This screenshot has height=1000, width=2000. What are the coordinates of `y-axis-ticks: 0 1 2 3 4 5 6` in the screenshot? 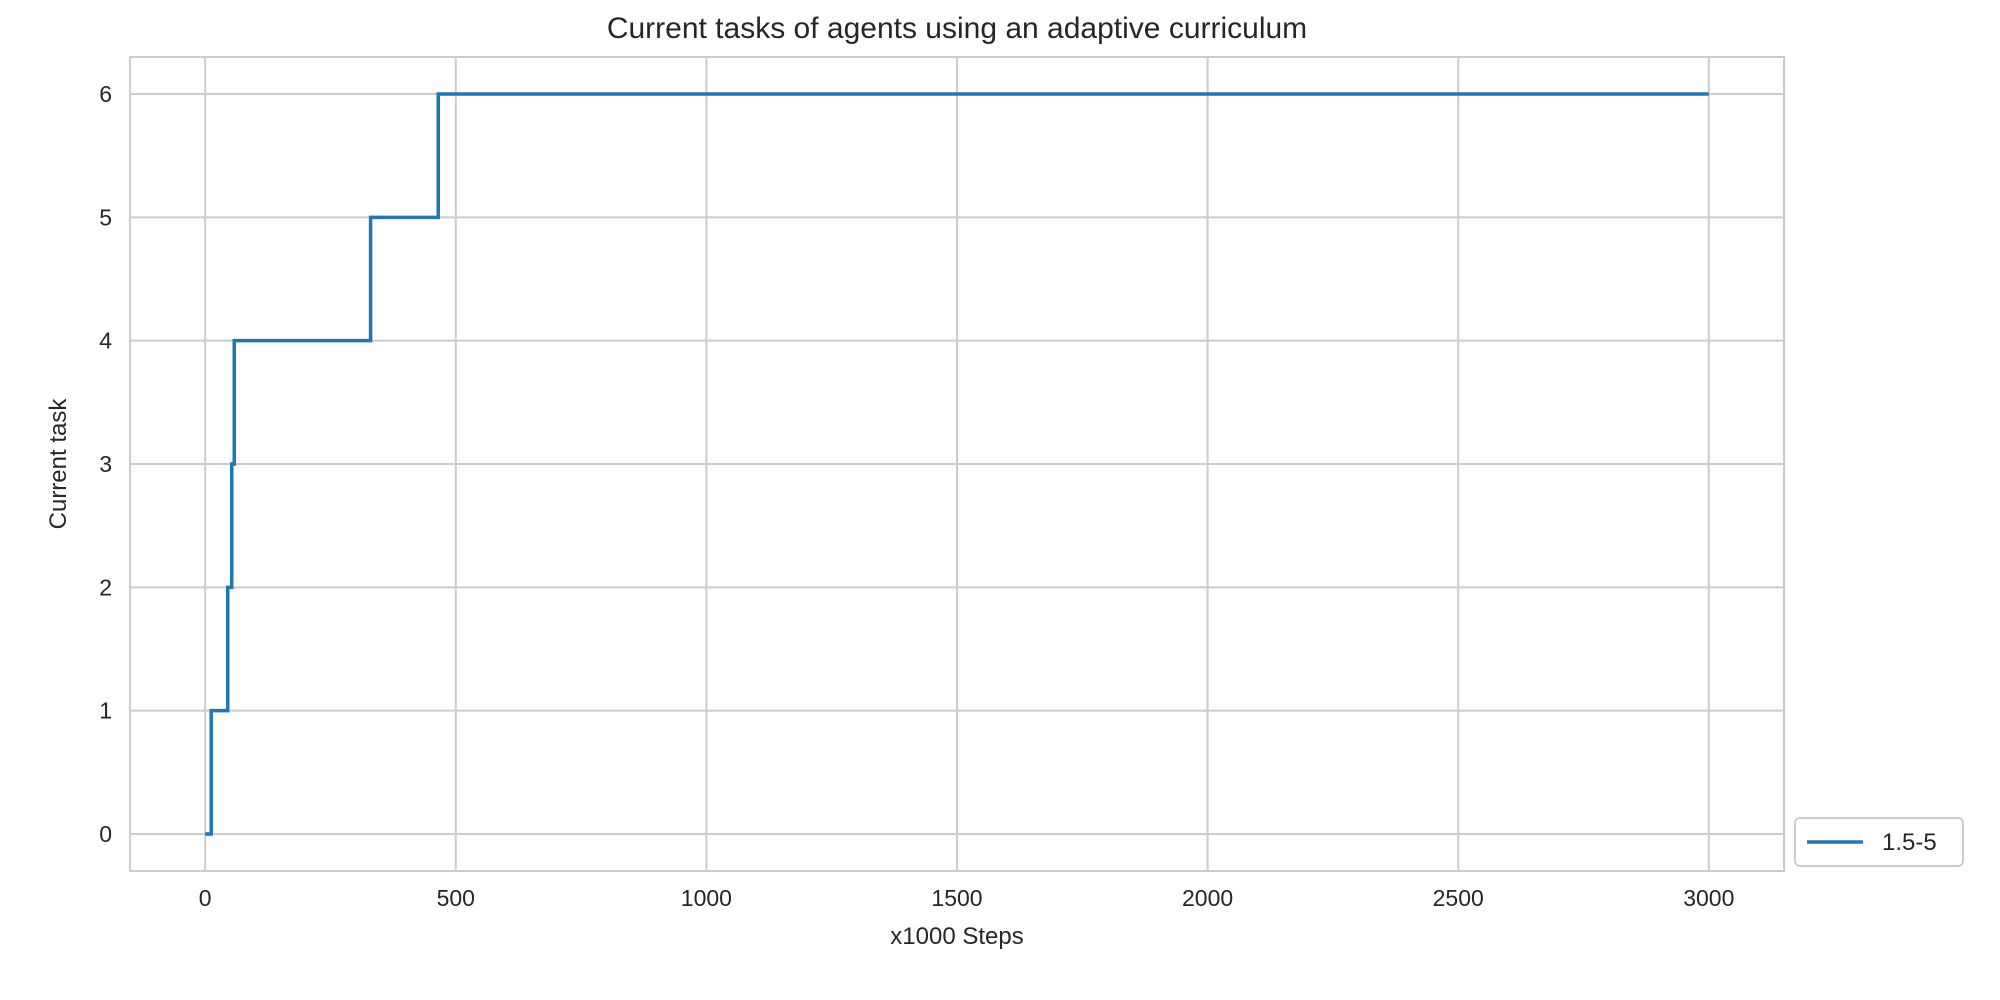 It's located at (105, 464).